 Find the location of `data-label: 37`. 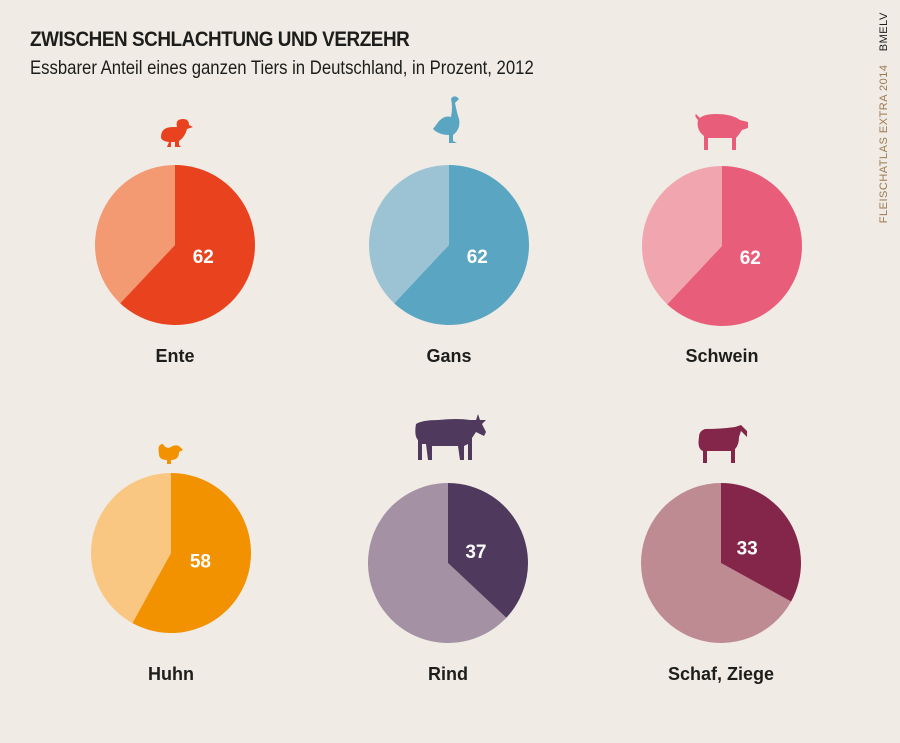

data-label: 37 is located at coordinates (475, 552).